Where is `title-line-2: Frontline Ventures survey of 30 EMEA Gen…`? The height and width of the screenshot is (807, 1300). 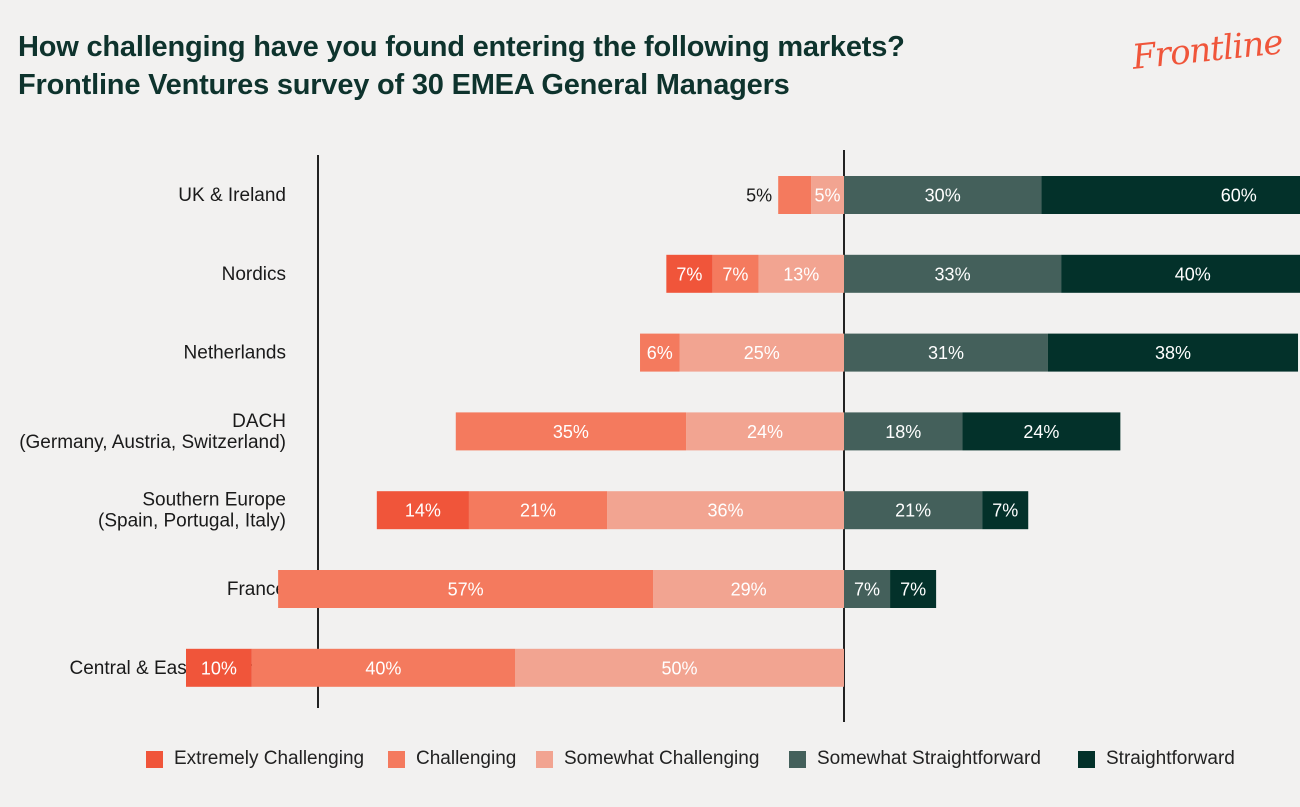 title-line-2: Frontline Ventures survey of 30 EMEA Gen… is located at coordinates (404, 85).